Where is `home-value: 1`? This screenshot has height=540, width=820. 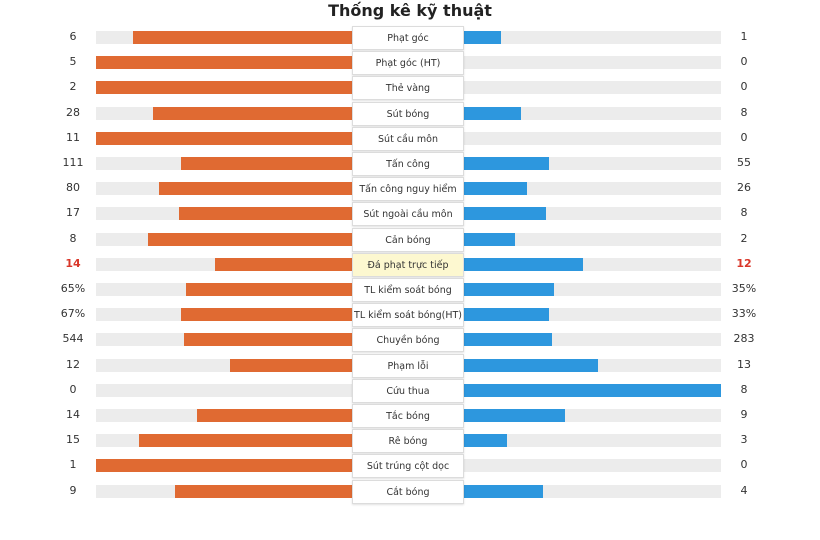
home-value: 1 is located at coordinates (73, 465).